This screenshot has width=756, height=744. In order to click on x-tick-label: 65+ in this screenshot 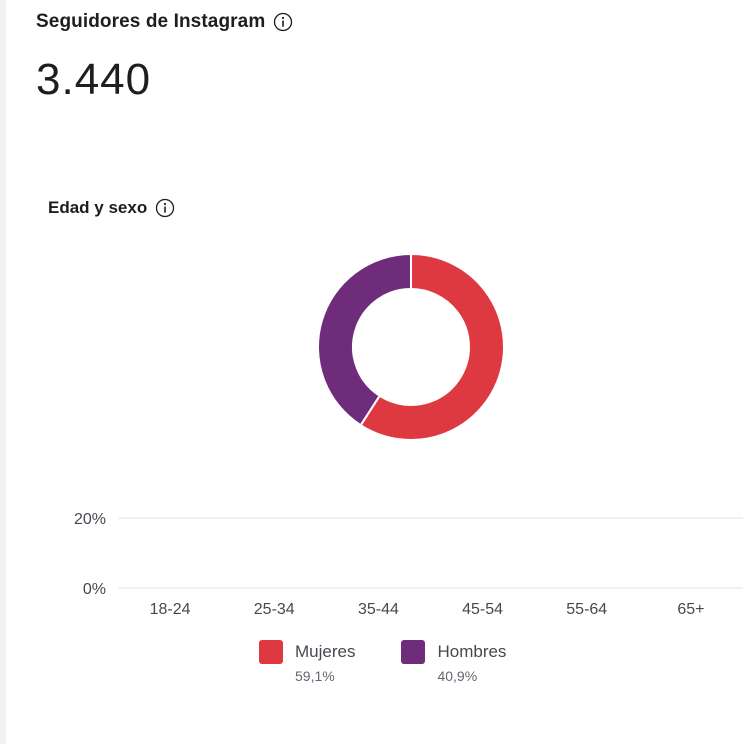, I will do `click(690, 609)`.